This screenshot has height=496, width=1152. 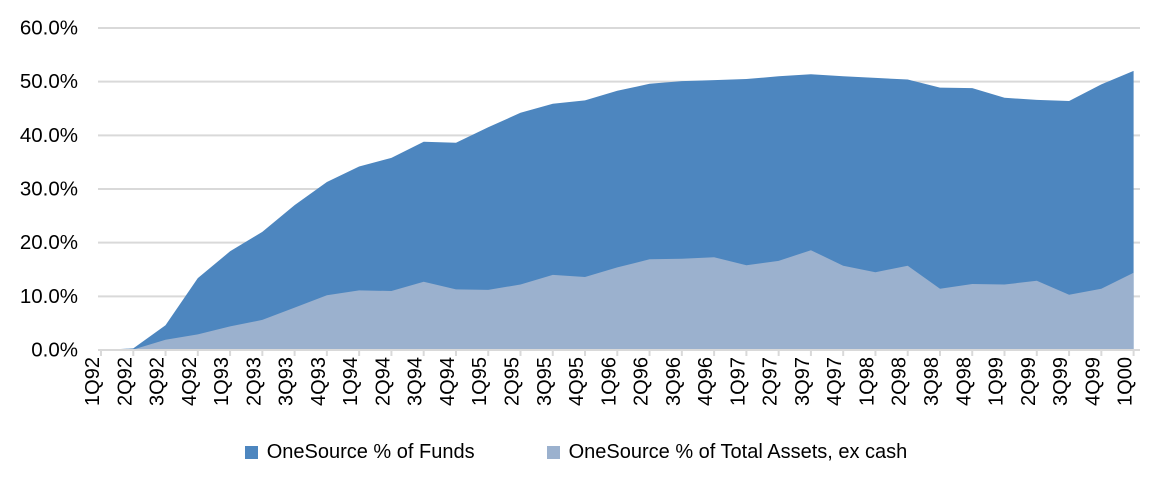 I want to click on x-axis-label: 1Q95, so click(x=480, y=381).